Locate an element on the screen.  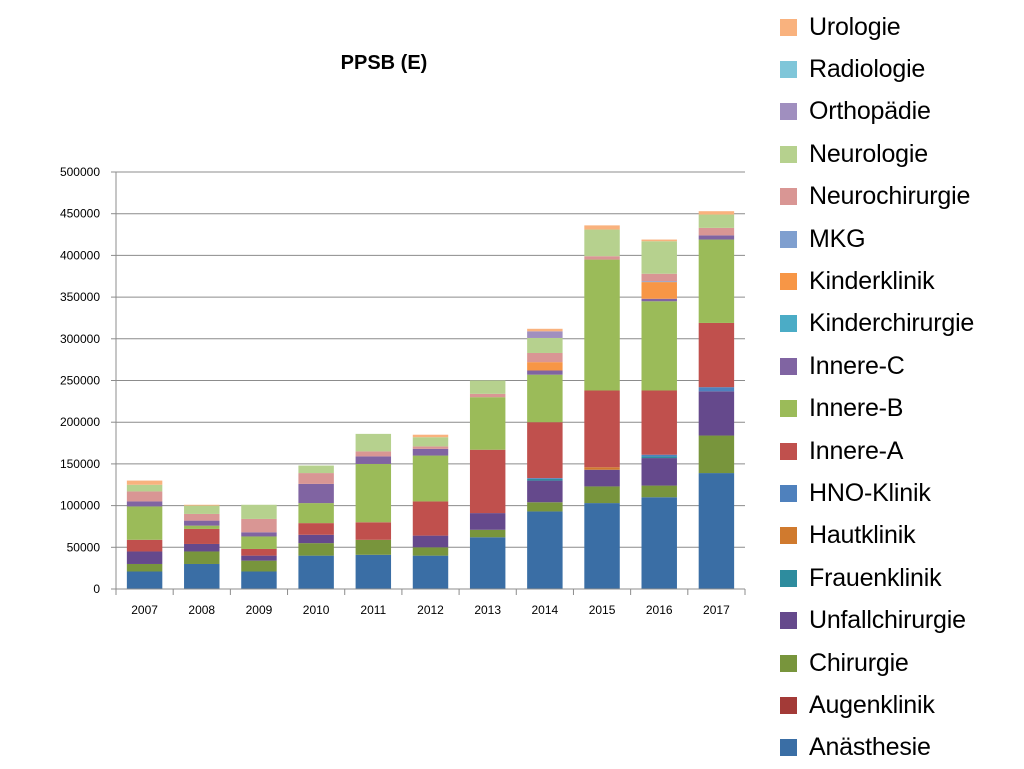
legend-label: Kinderklinik is located at coordinates (872, 281).